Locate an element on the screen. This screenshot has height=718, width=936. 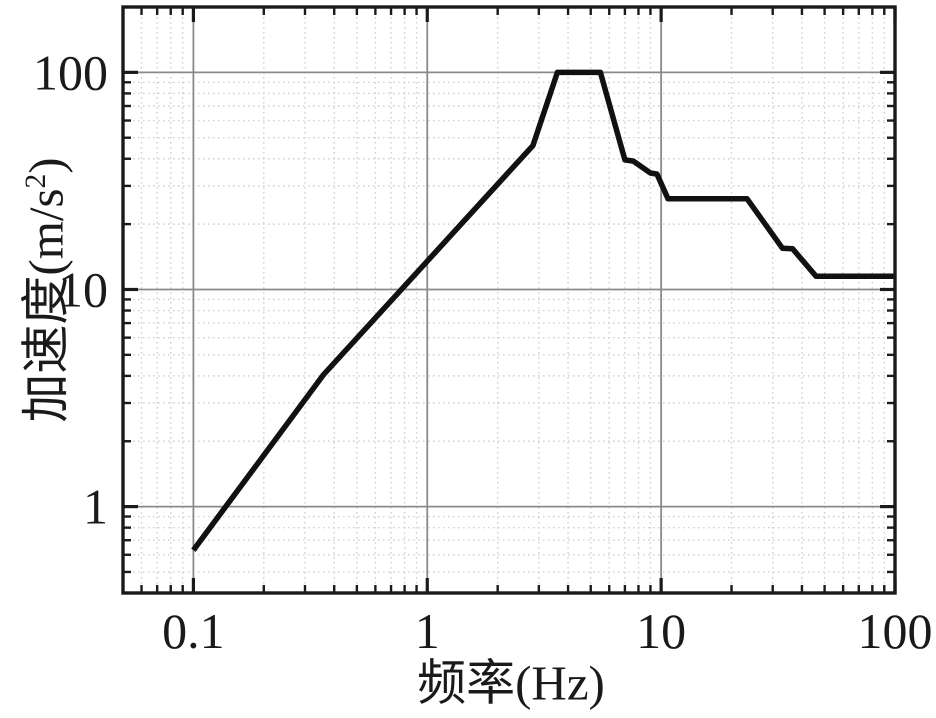
y-axis-title: 加速度(m/s2) is located at coordinates (46, 290).